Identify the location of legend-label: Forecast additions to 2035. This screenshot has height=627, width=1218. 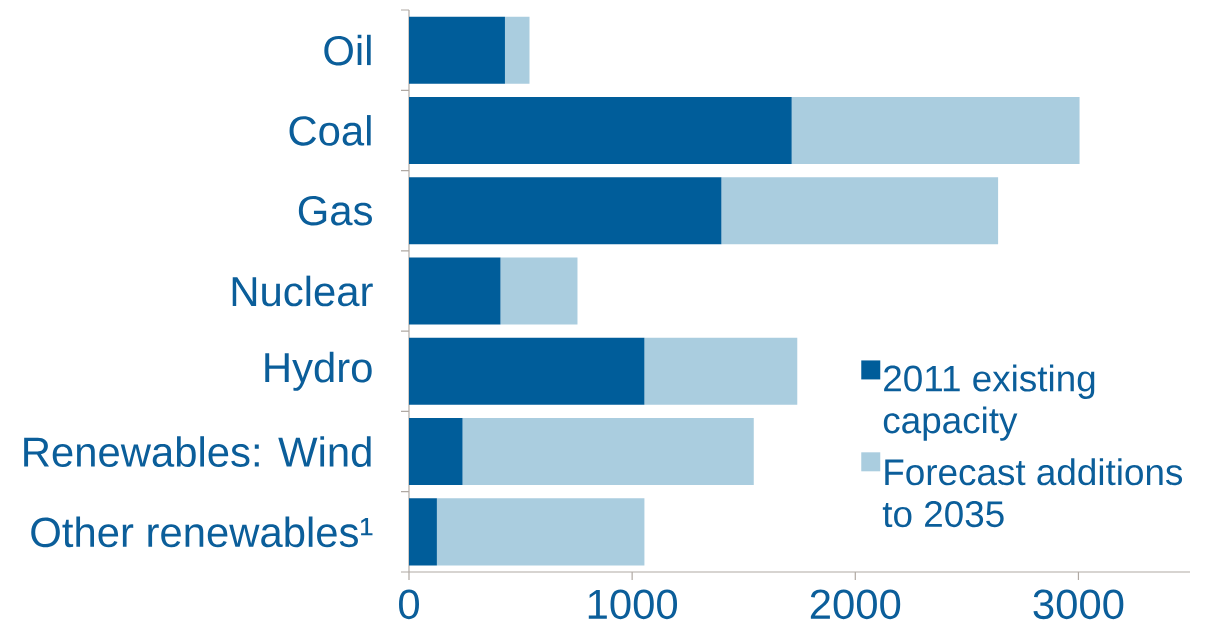
(1032, 493).